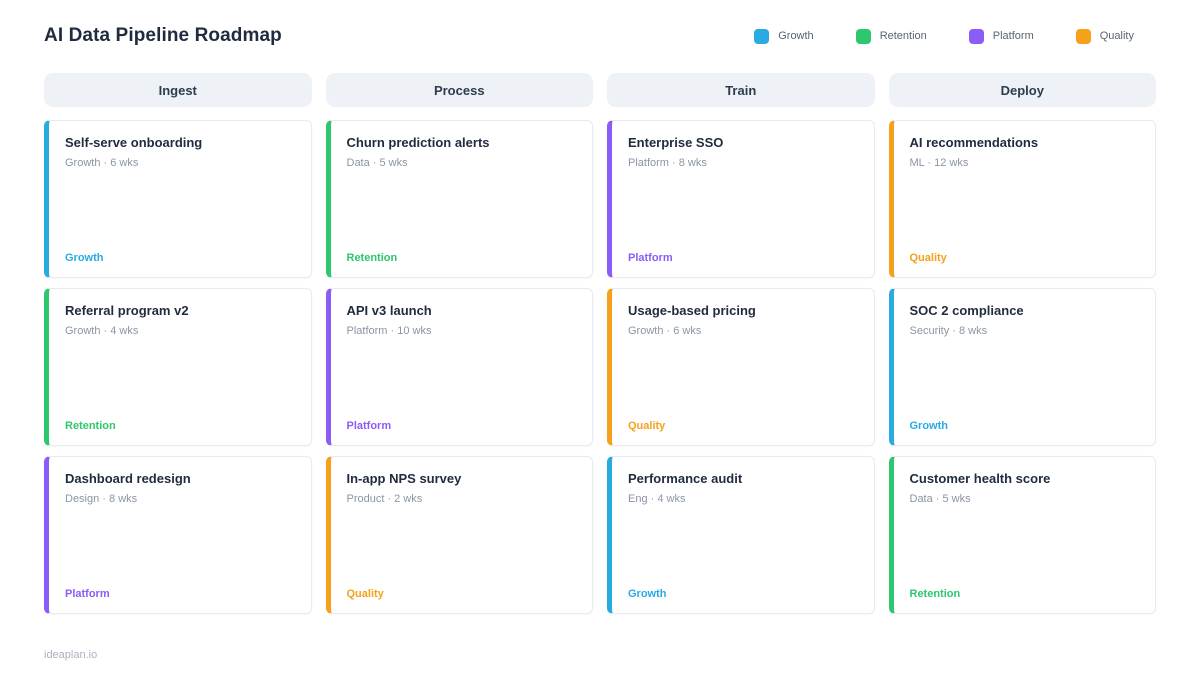 The image size is (1200, 675). What do you see at coordinates (404, 478) in the screenshot?
I see `card-title: In-app NPS survey` at bounding box center [404, 478].